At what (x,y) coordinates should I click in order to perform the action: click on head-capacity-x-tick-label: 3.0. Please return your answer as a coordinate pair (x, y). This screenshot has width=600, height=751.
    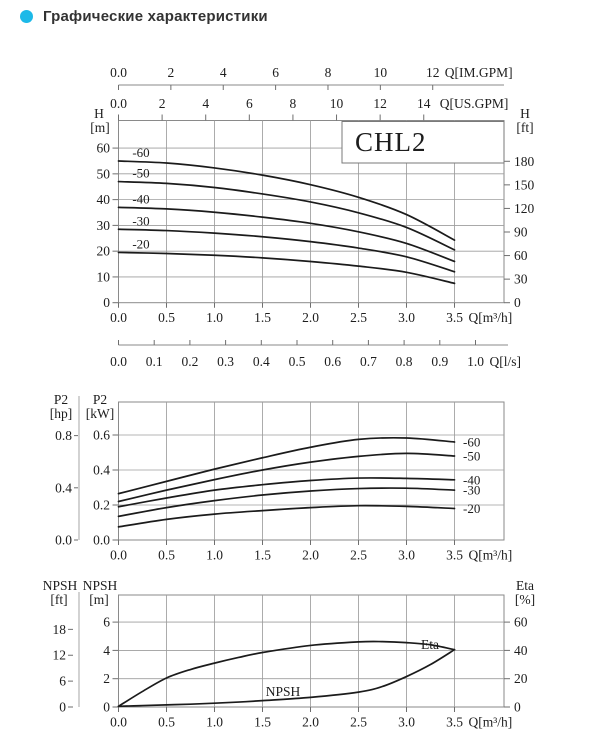
    Looking at the image, I should click on (406, 317).